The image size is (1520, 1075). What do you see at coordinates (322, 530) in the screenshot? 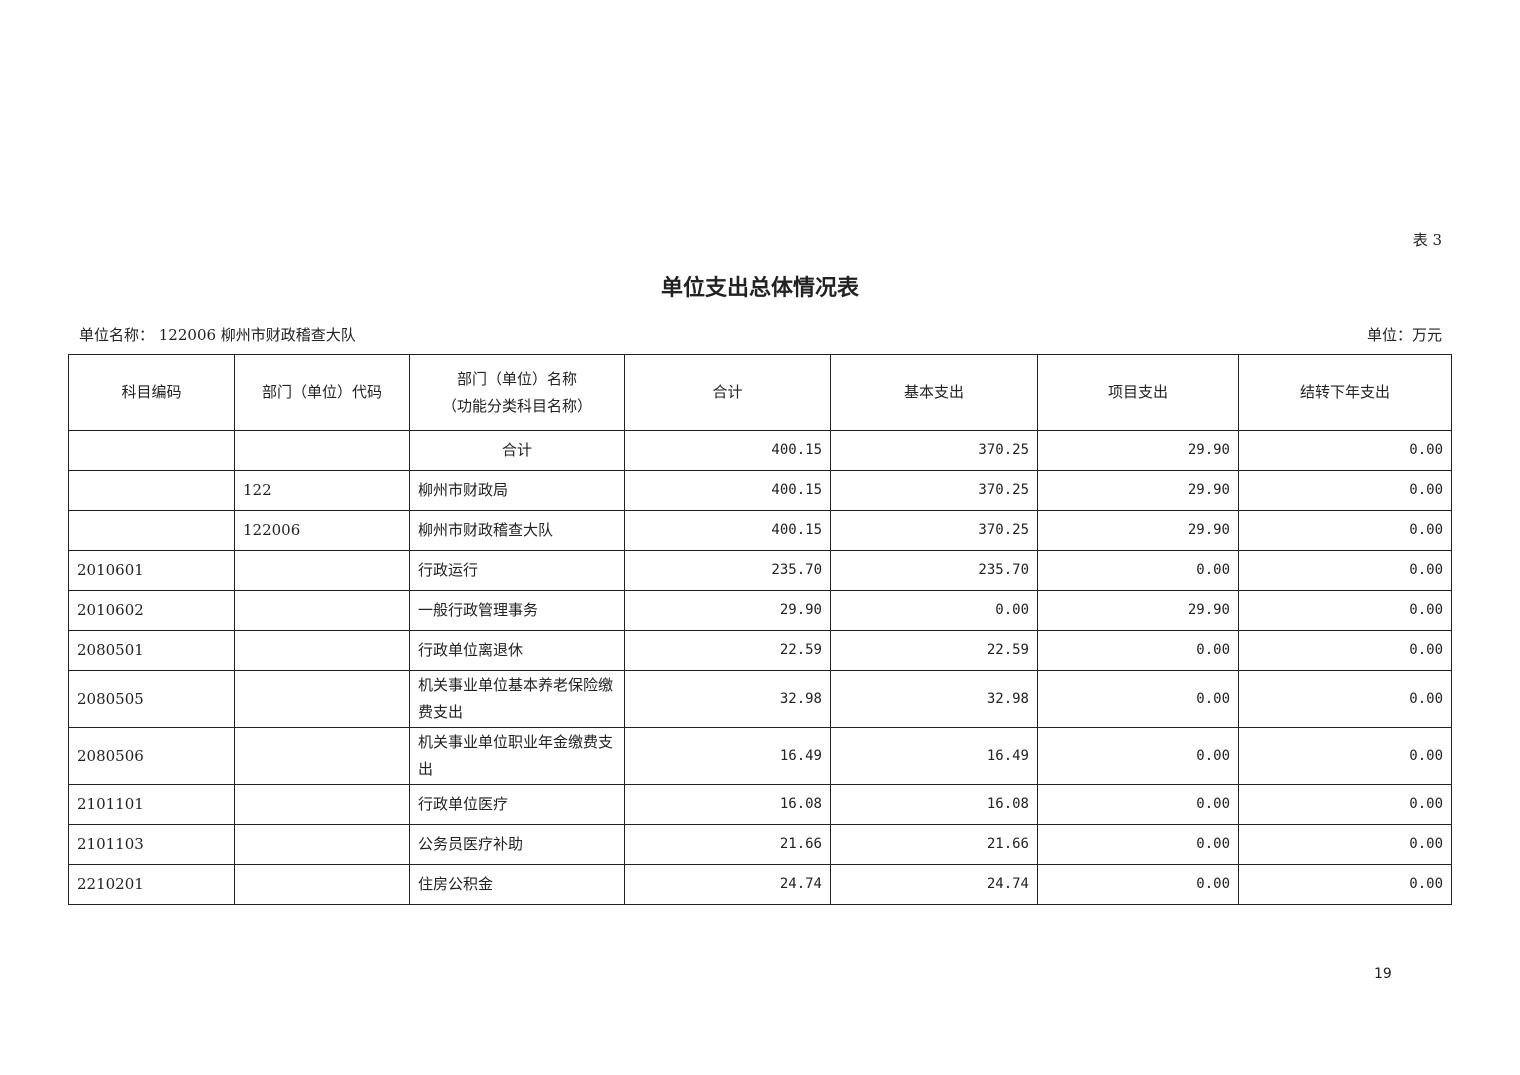
I see `cell-dept-code: 122006` at bounding box center [322, 530].